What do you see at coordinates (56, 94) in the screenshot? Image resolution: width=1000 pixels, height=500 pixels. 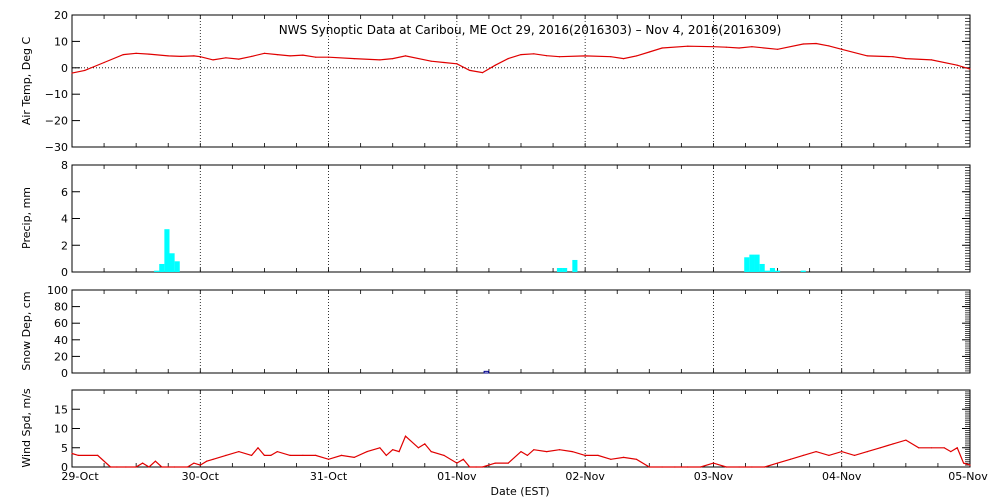 I see `y-tick-label: −10` at bounding box center [56, 94].